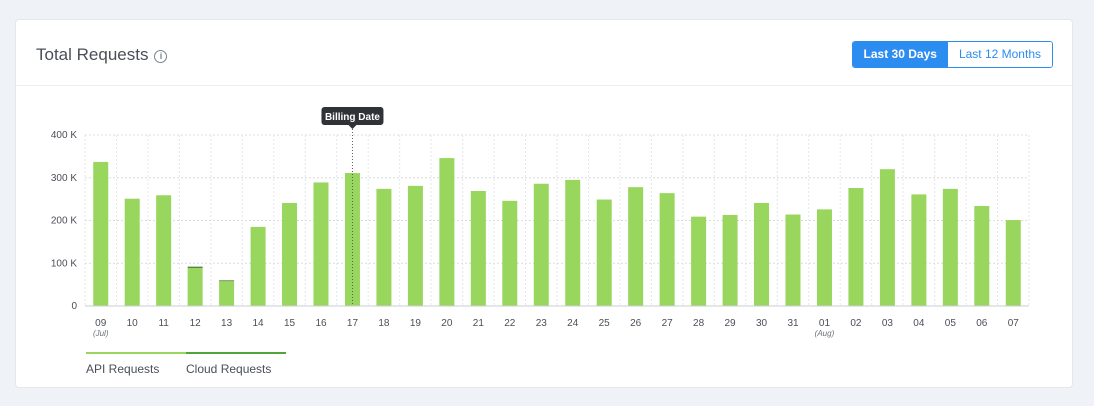 The image size is (1094, 406). I want to click on tooltip-label: Billing Date, so click(352, 117).